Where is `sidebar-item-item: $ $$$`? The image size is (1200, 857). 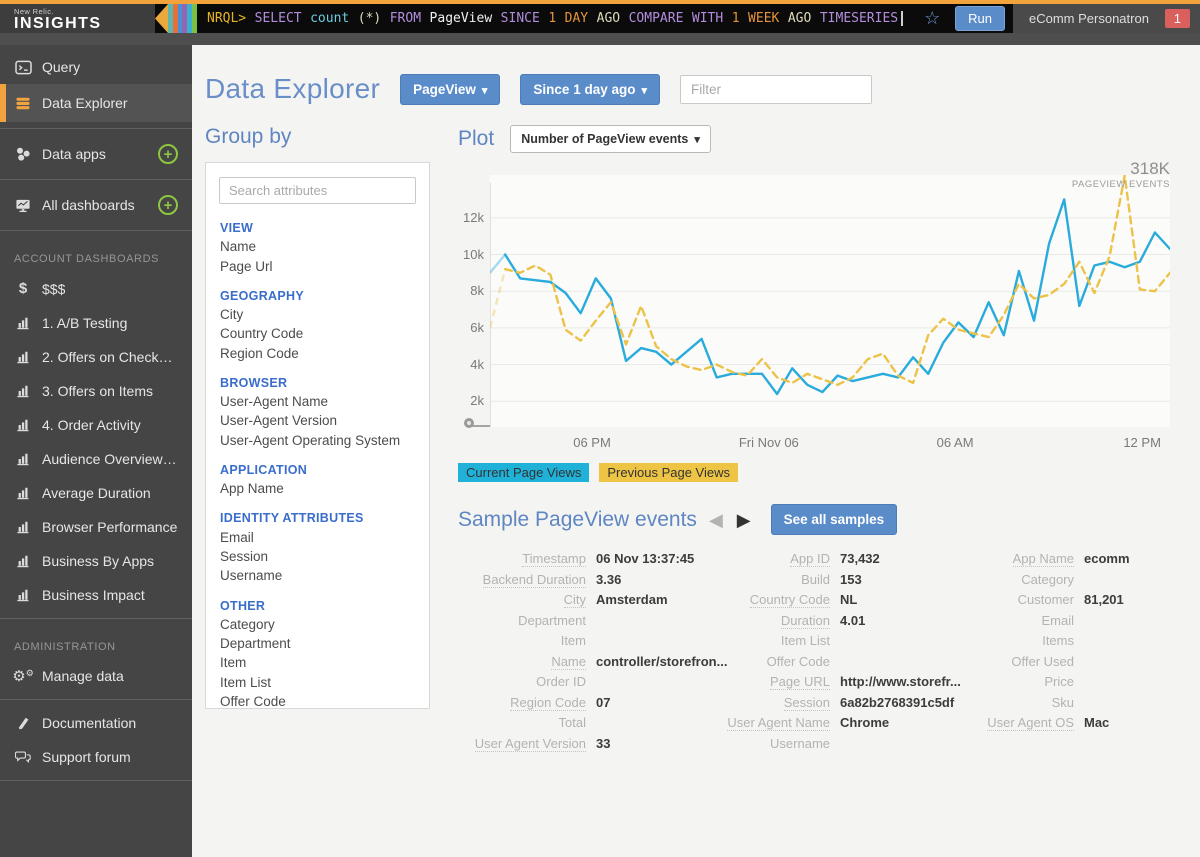
sidebar-item-item: $ $$$ is located at coordinates (96, 288).